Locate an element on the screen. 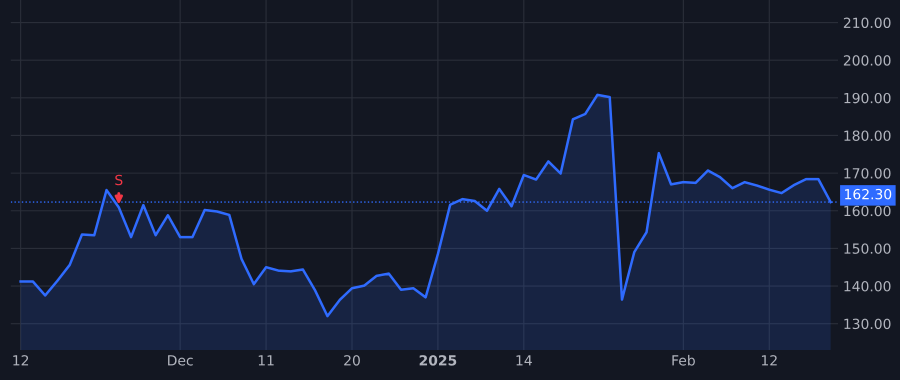  x-tick-label: 11 is located at coordinates (266, 360).